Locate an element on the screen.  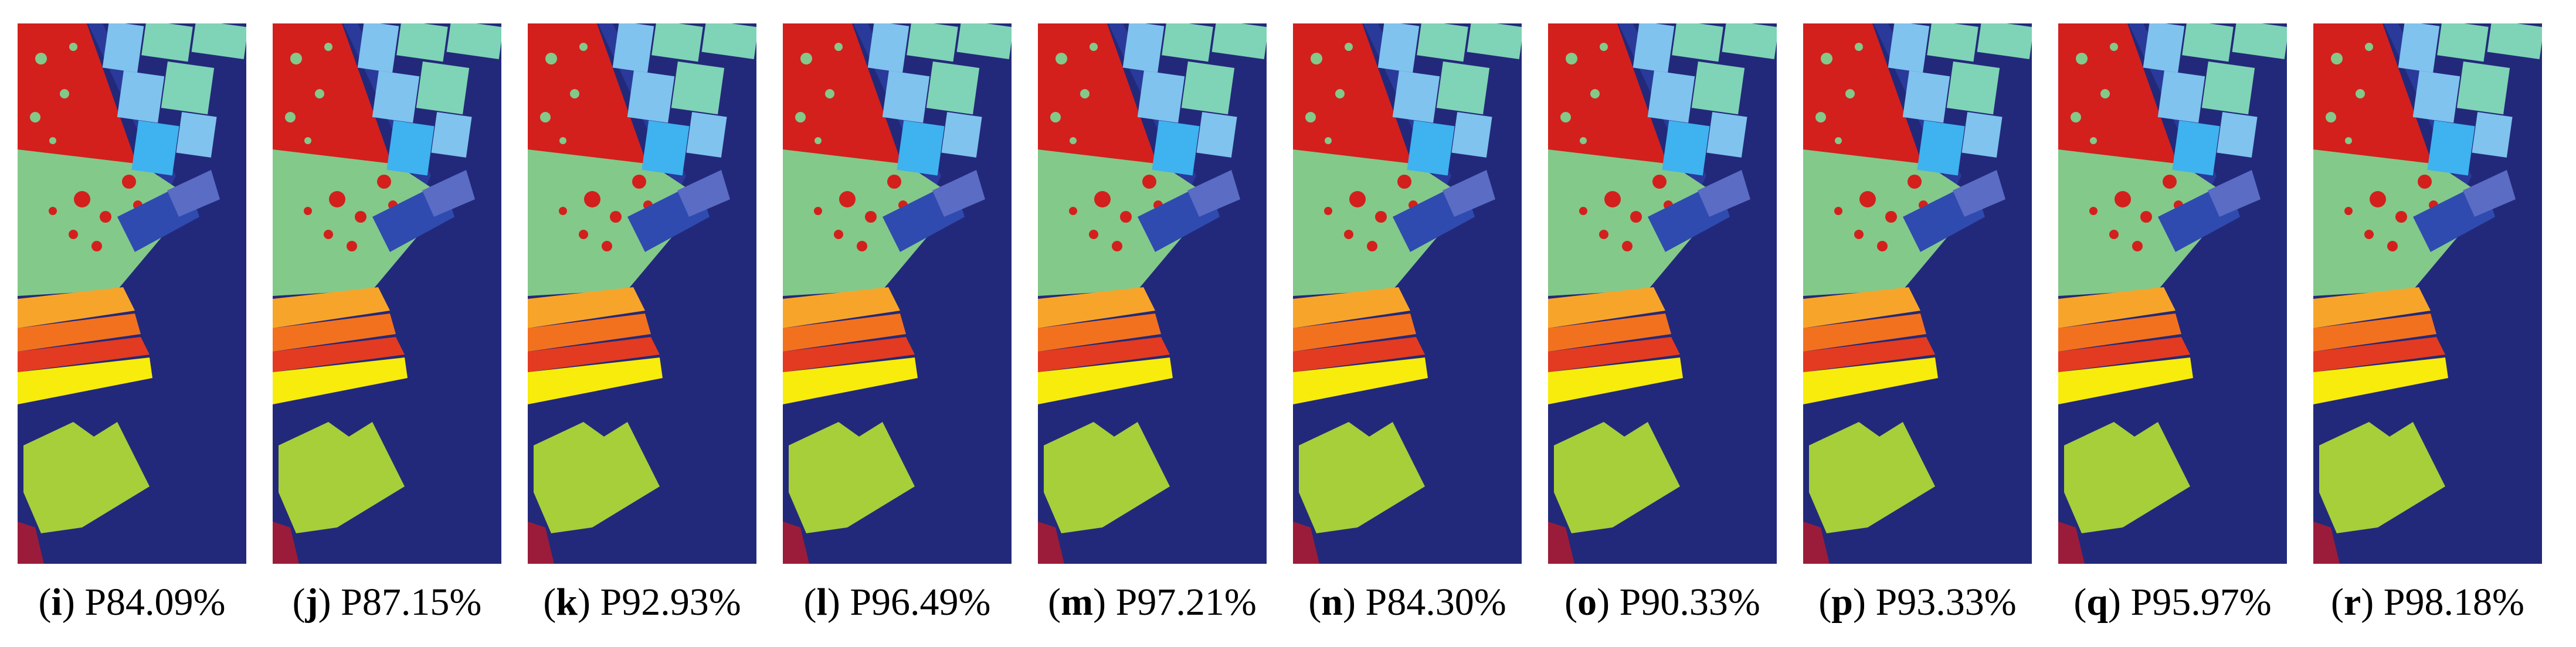
panel-accuracy-value: P93.33% is located at coordinates (1946, 602).